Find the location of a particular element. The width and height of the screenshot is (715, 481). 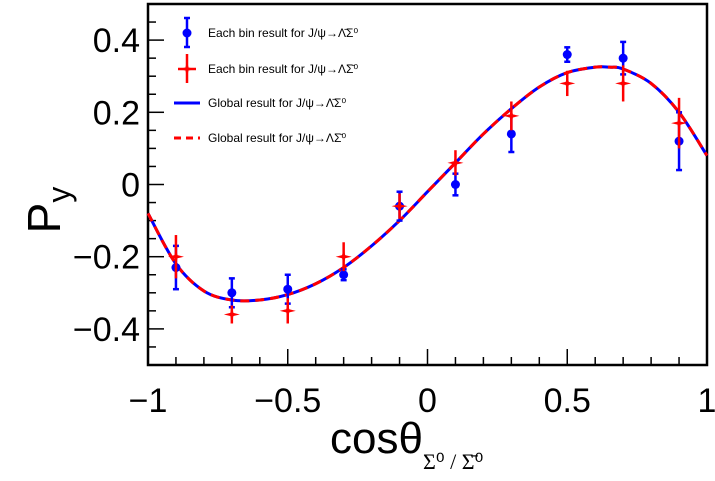

legend-marker-star is located at coordinates (187, 69).